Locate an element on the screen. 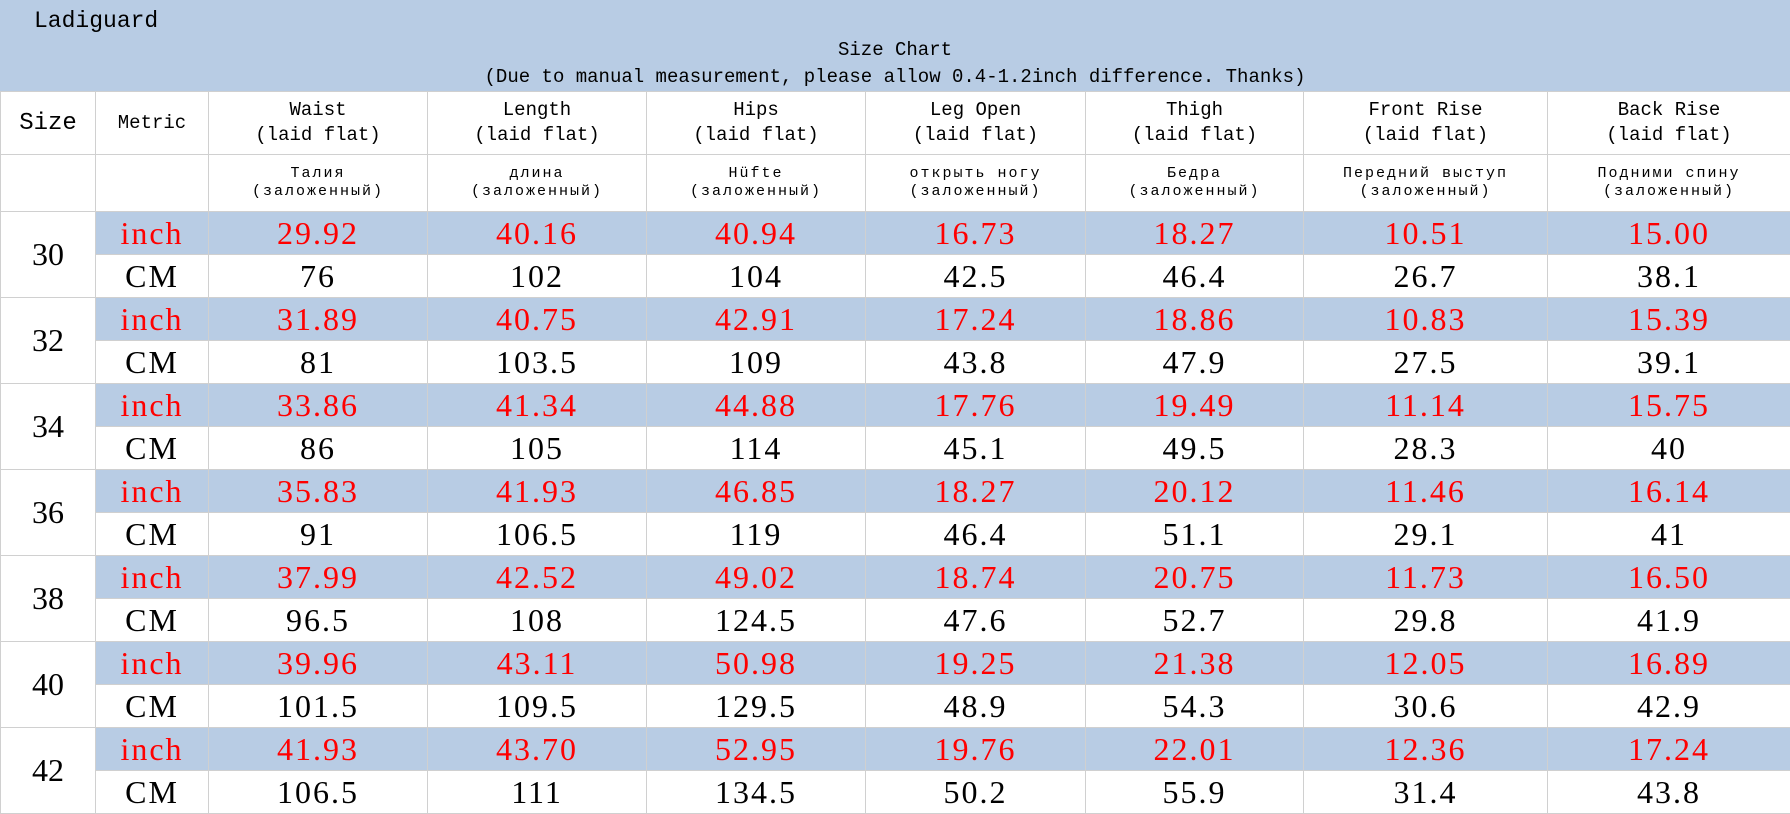 This screenshot has height=814, width=1790. value-cell: 40.16 is located at coordinates (537, 233).